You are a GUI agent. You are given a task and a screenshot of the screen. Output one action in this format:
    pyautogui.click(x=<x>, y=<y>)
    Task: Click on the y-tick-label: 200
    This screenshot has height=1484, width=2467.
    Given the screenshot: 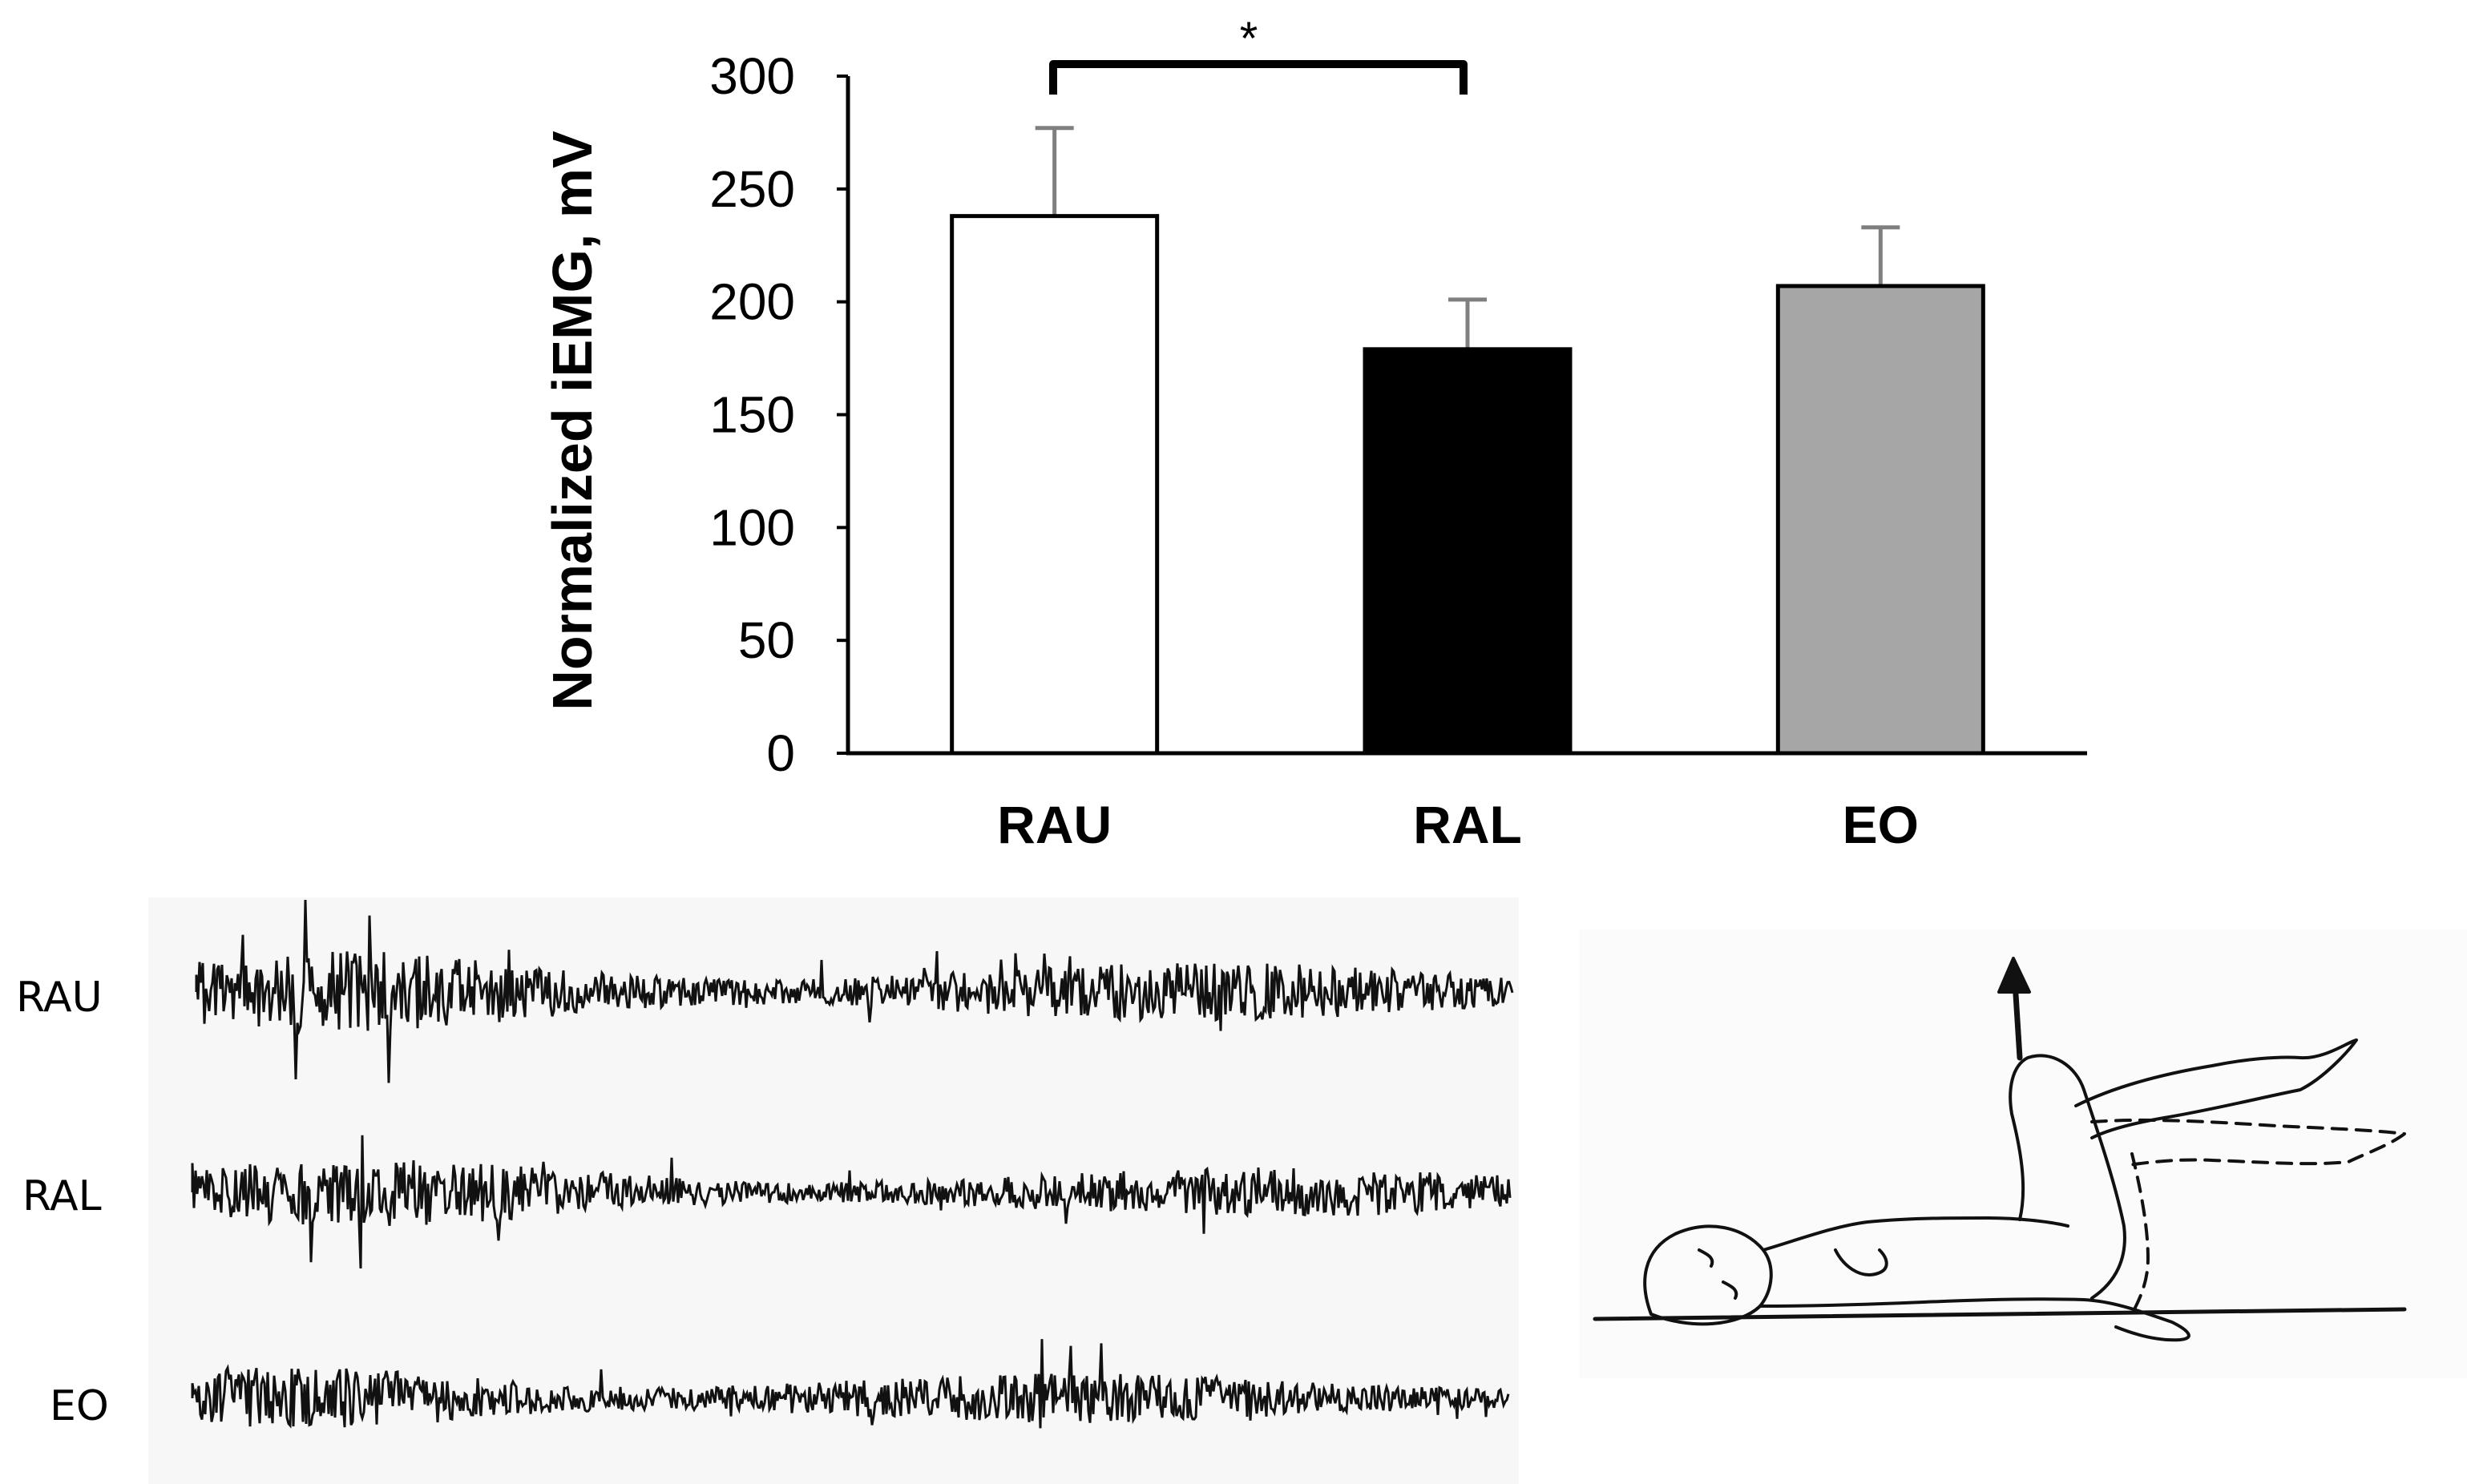 What is the action you would take?
    pyautogui.click(x=752, y=302)
    